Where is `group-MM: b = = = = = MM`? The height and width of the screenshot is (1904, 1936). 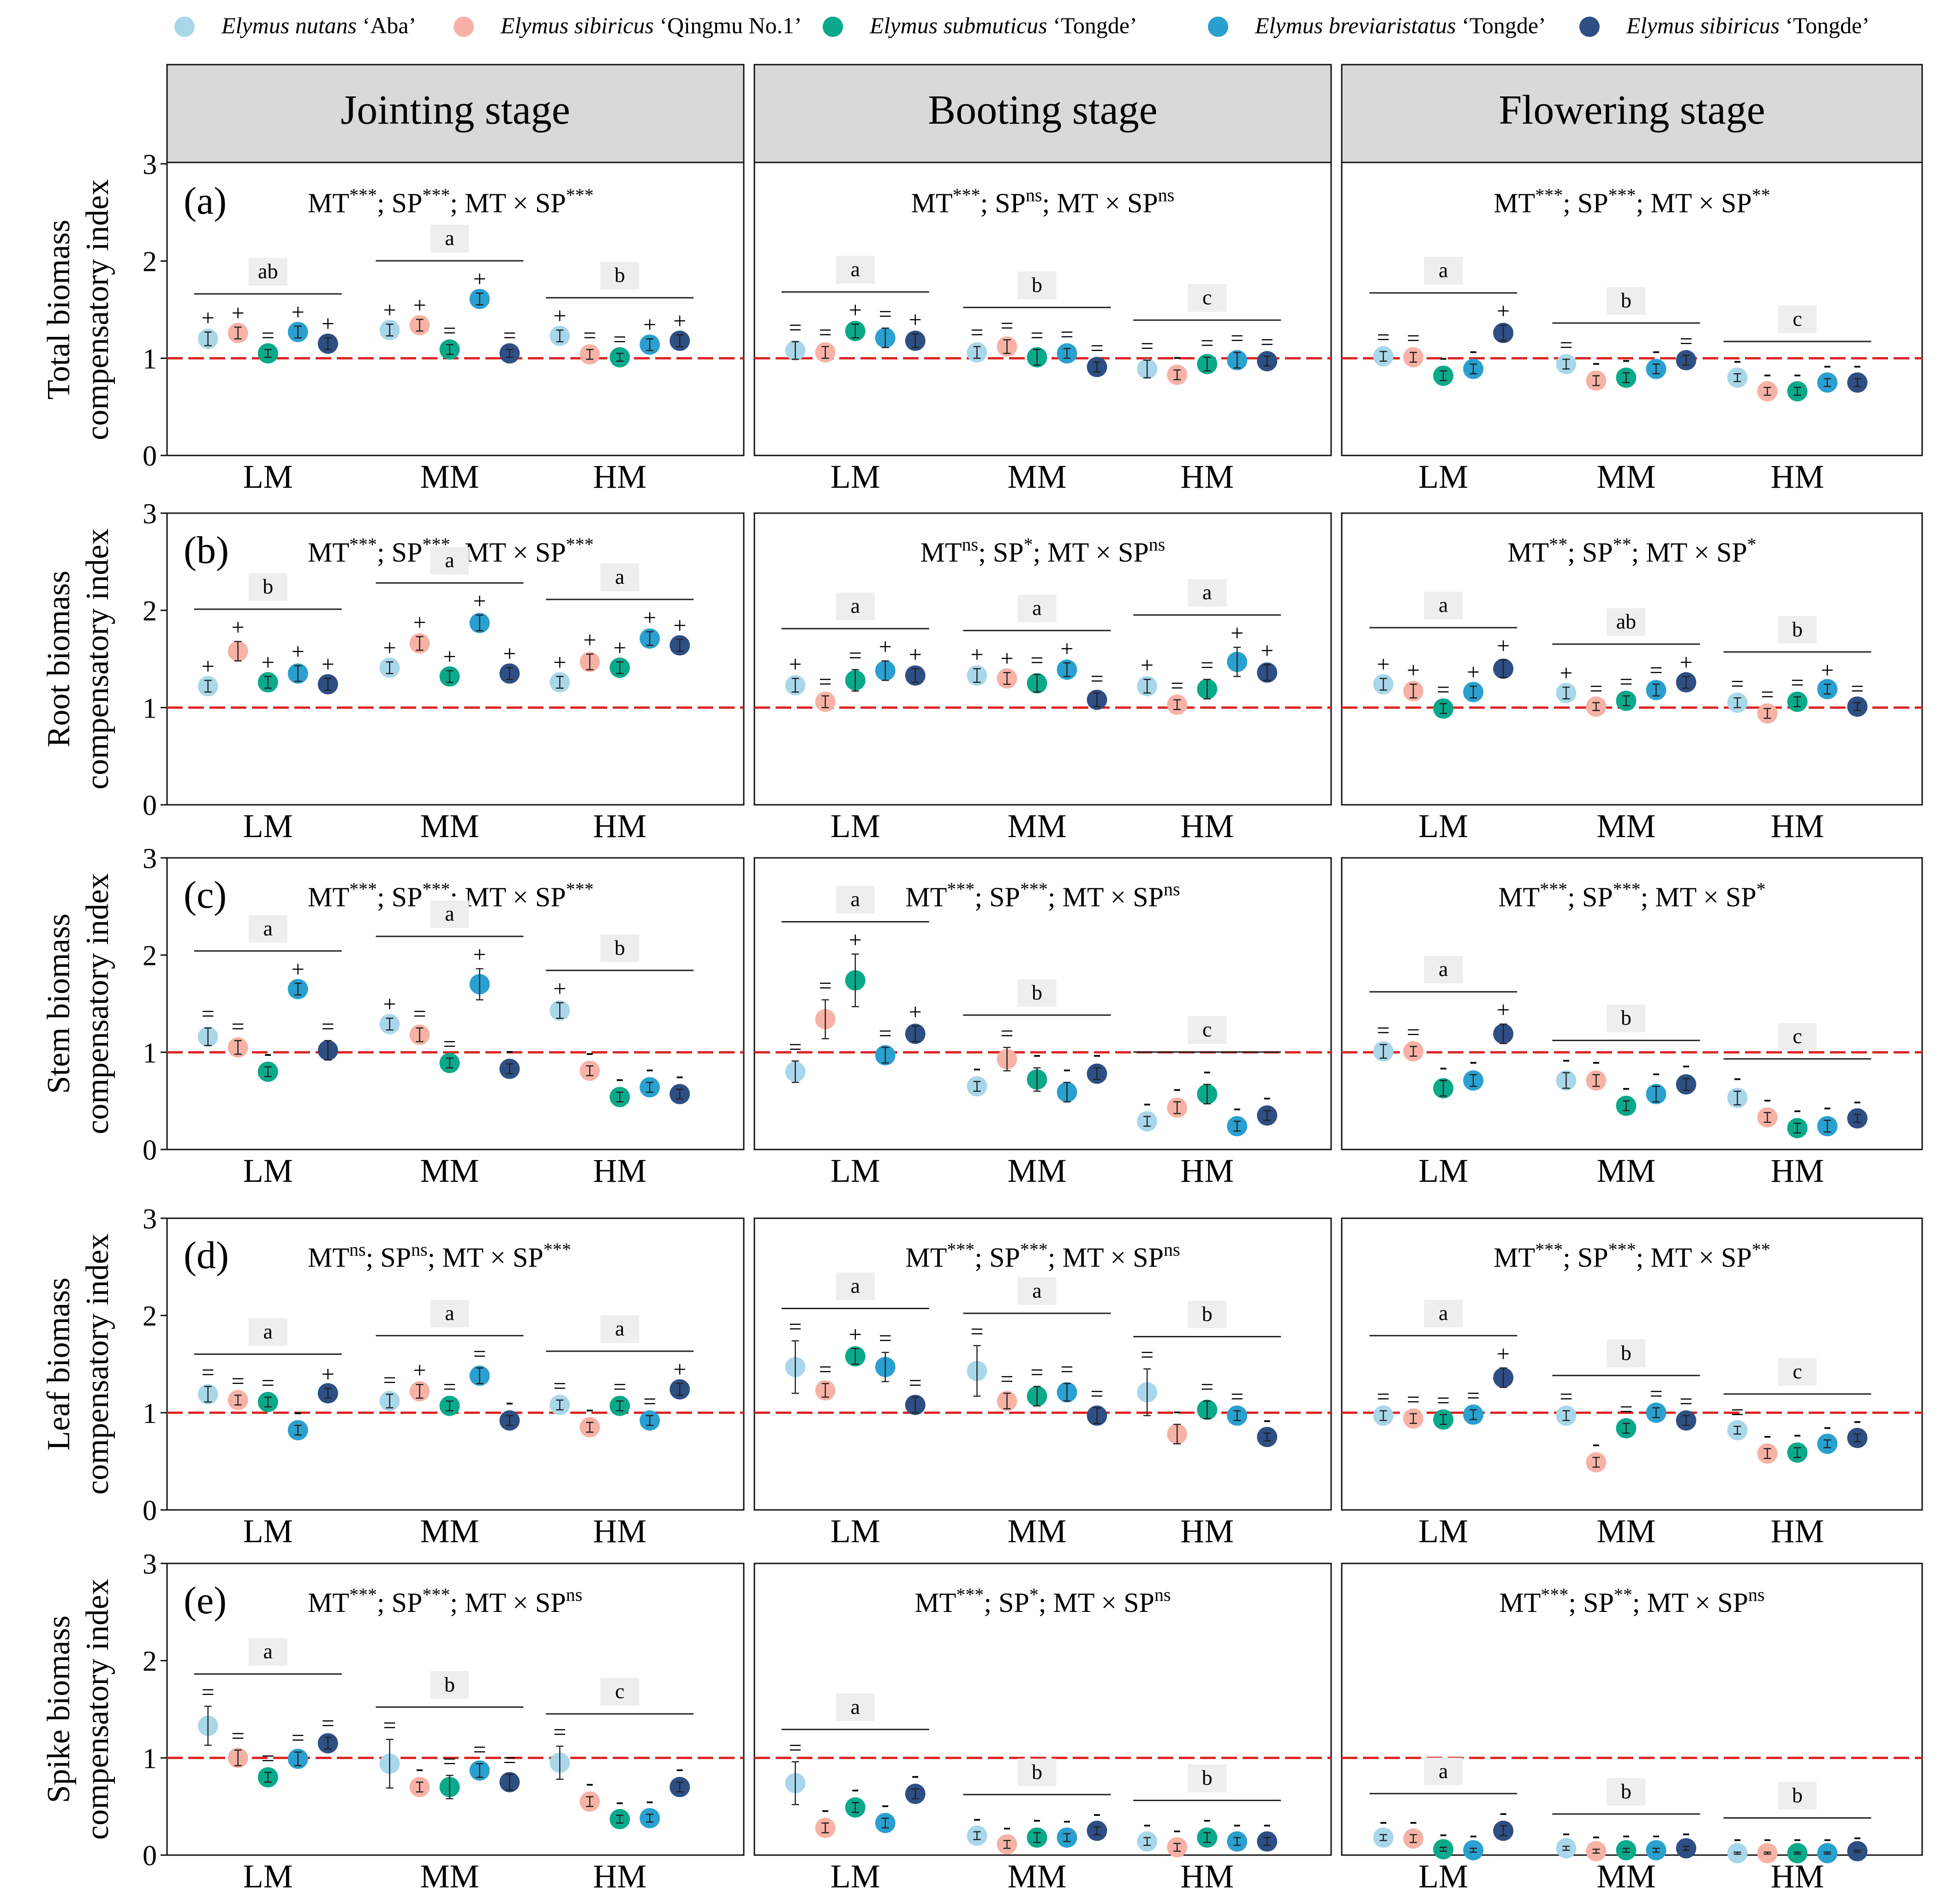
group-MM: b = = = = = MM is located at coordinates (1037, 383).